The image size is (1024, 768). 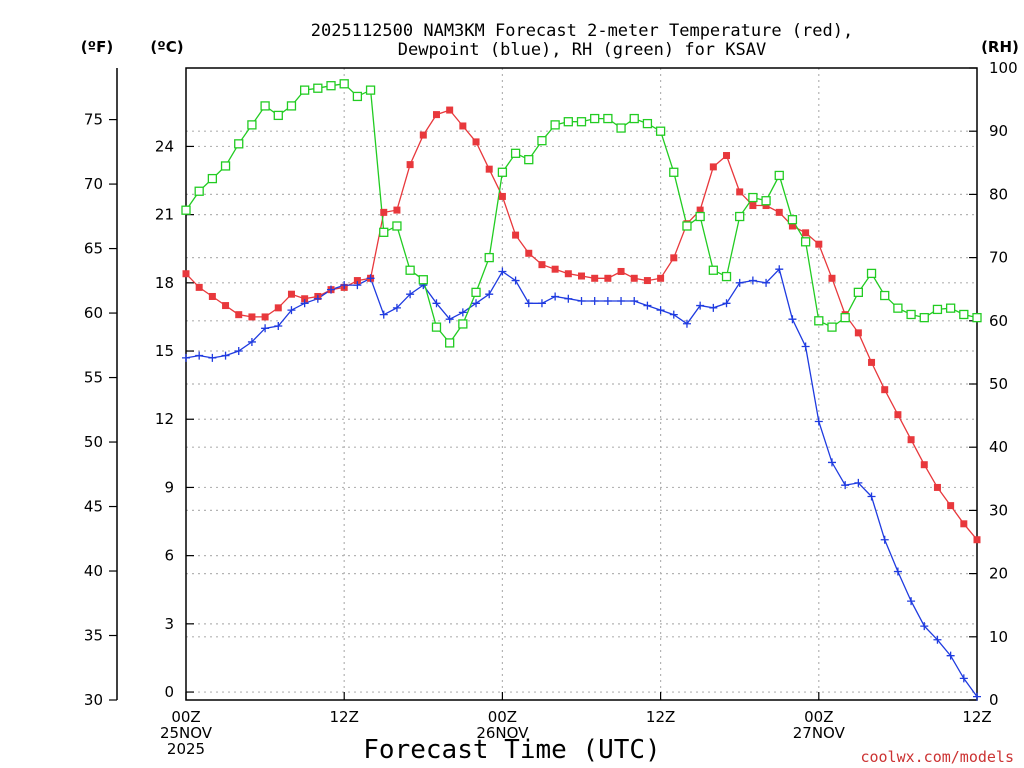 What do you see at coordinates (511, 750) in the screenshot?
I see `x-axis-label: Forecast Time (UTC)` at bounding box center [511, 750].